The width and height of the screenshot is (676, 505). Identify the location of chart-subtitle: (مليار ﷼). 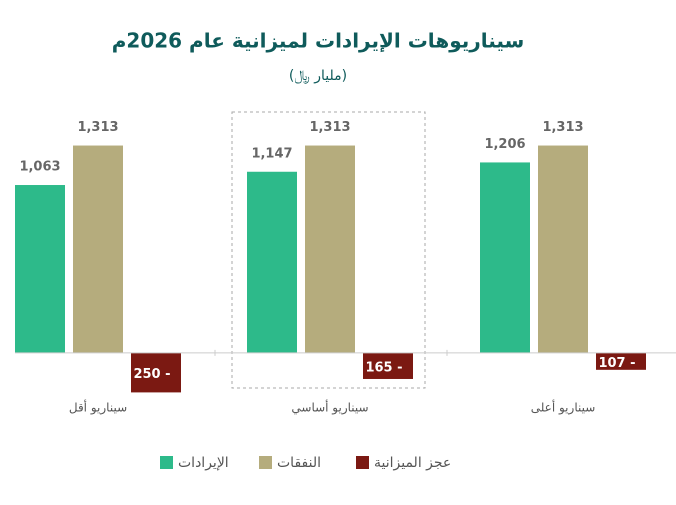
(318, 76).